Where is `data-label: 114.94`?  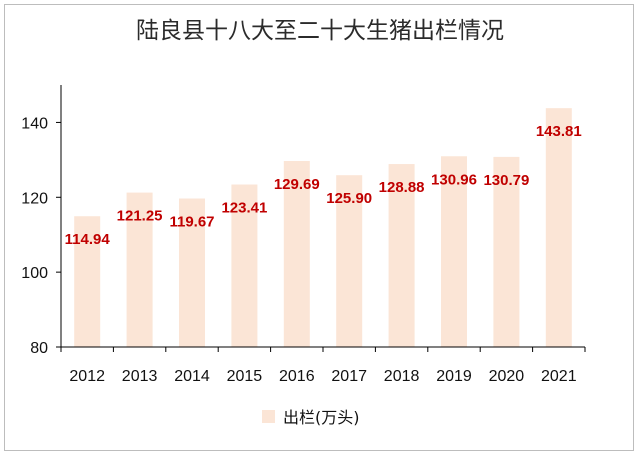
data-label: 114.94 is located at coordinates (88, 239).